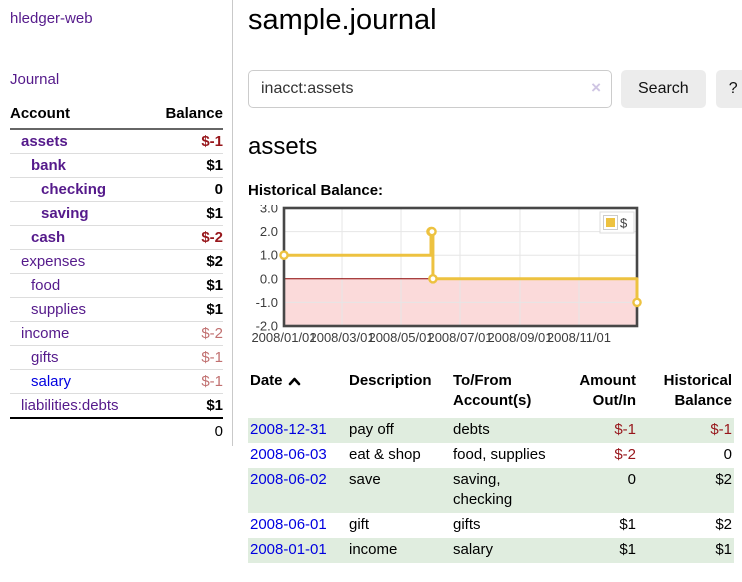 The width and height of the screenshot is (742, 582). Describe the element at coordinates (283, 337) in the screenshot. I see `x-tick-label: 2008/01/01` at that location.